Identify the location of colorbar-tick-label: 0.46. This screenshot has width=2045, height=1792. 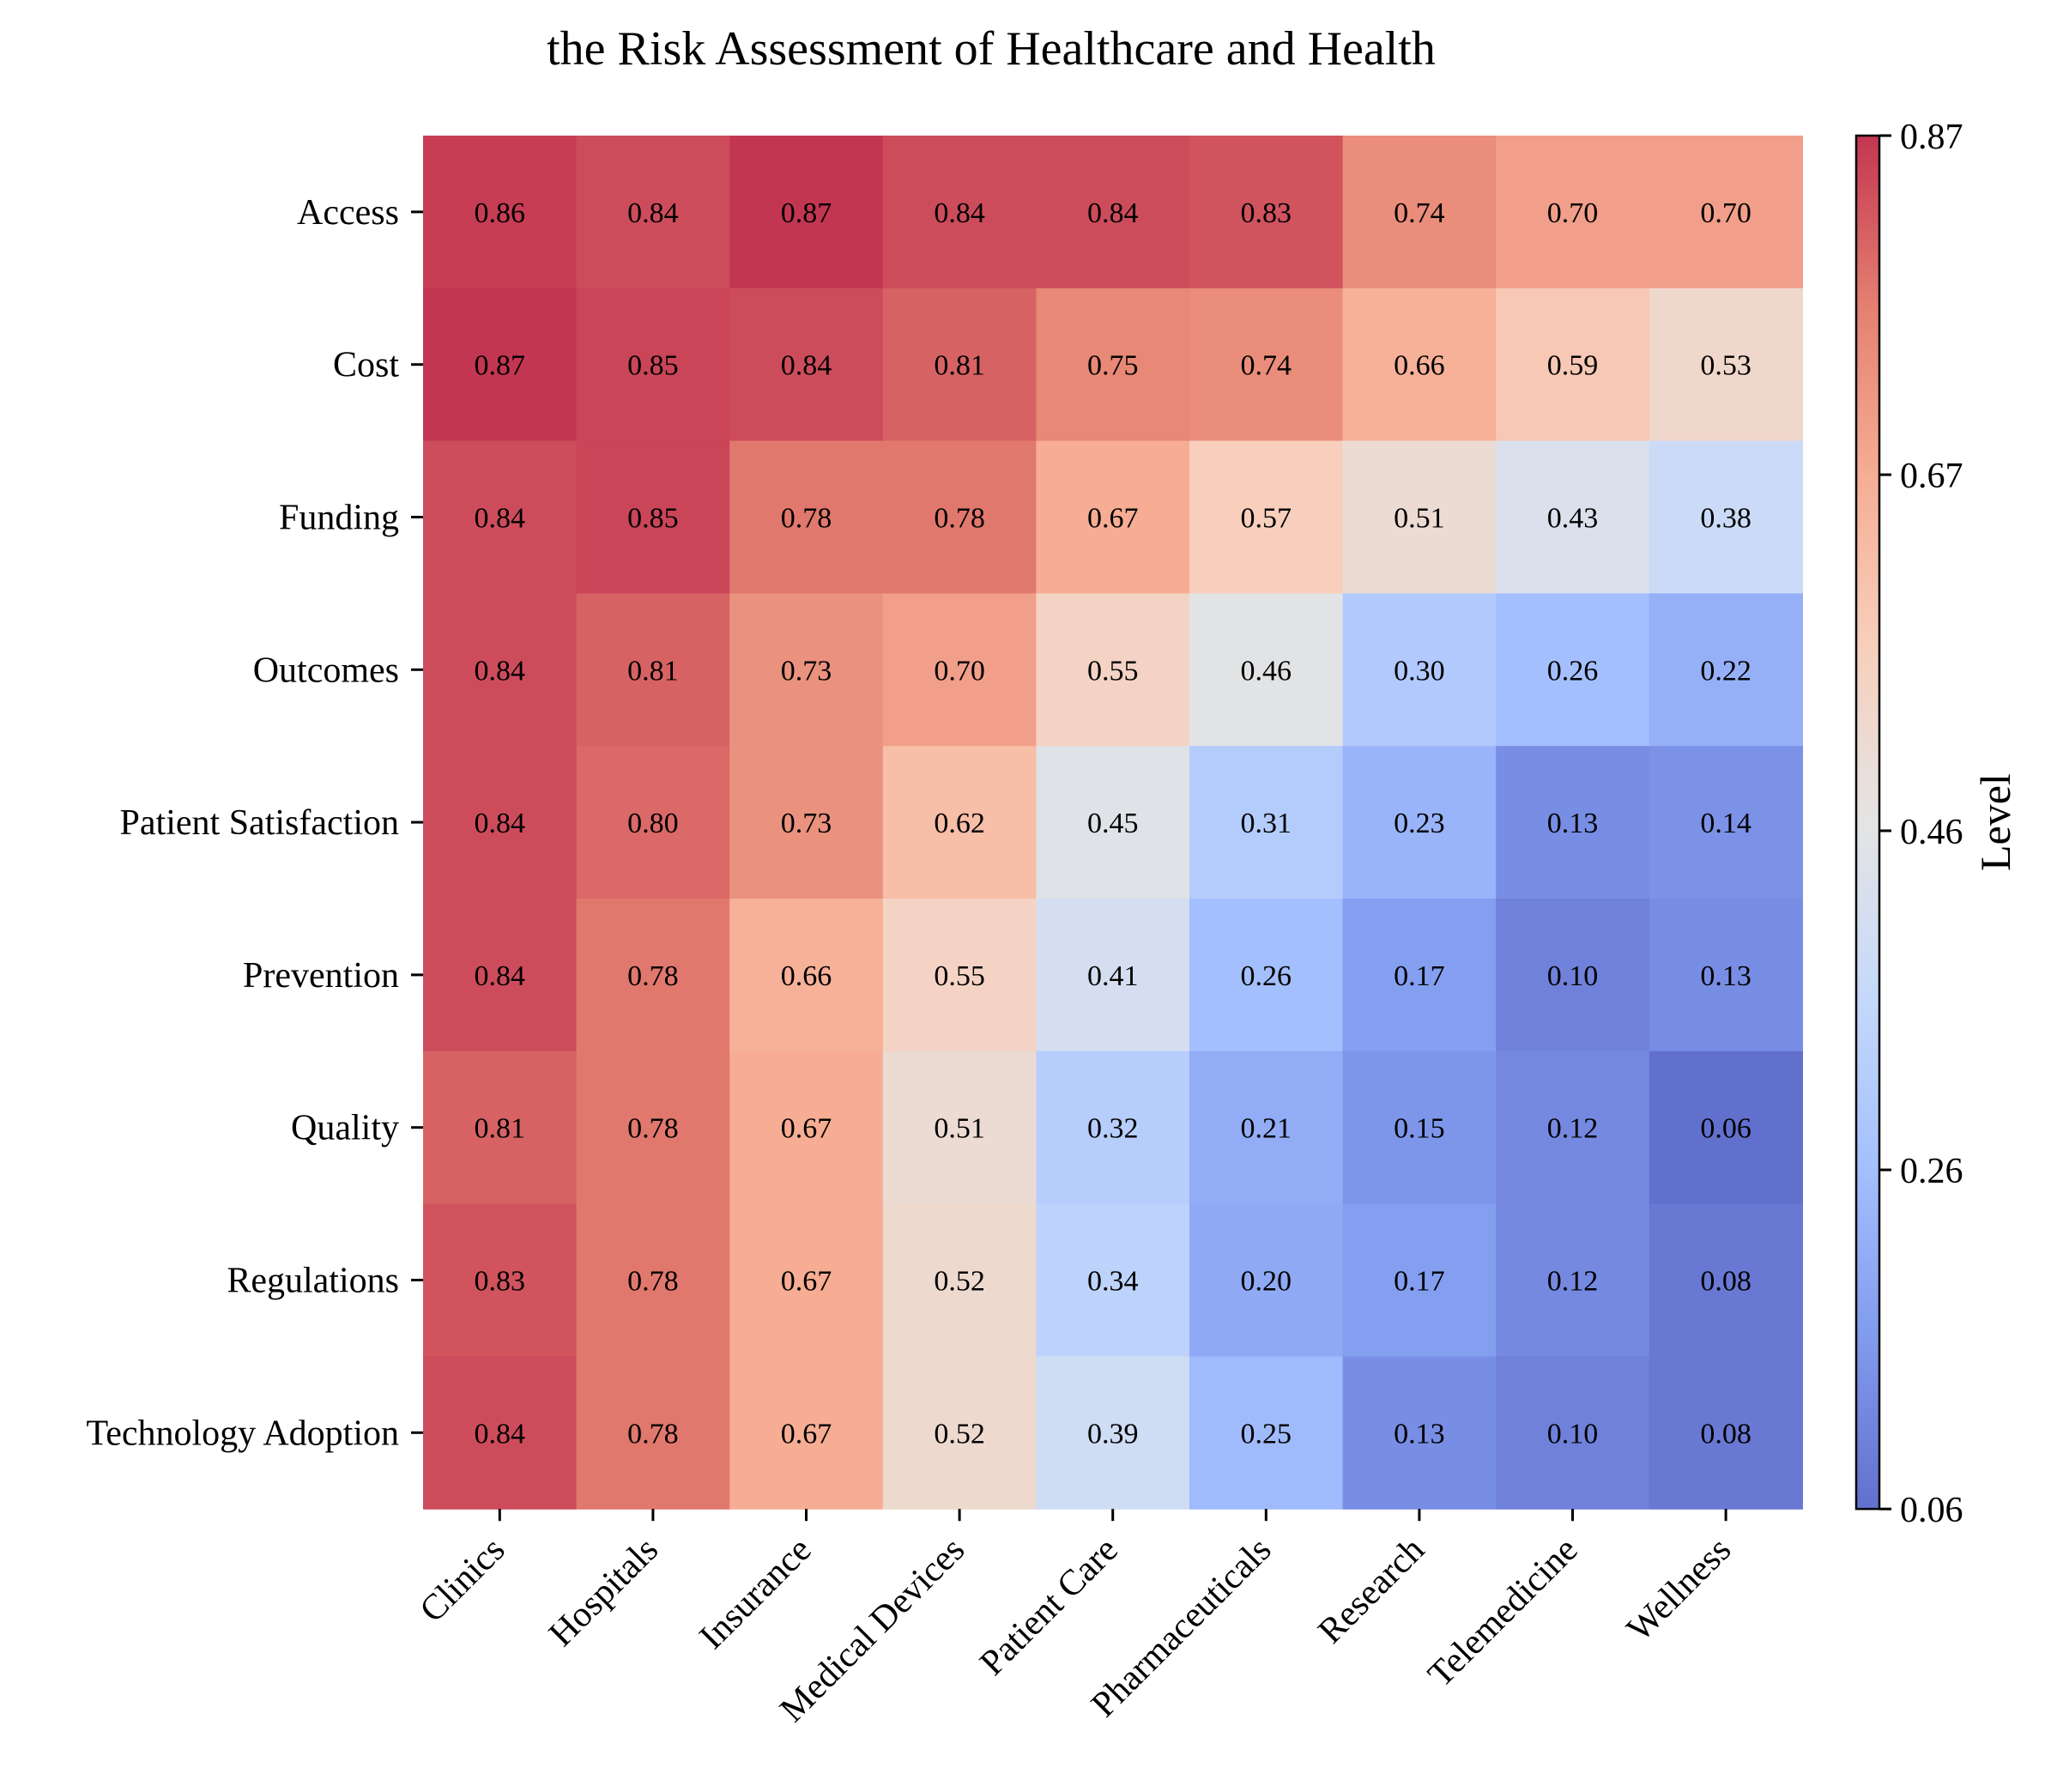
(1931, 832).